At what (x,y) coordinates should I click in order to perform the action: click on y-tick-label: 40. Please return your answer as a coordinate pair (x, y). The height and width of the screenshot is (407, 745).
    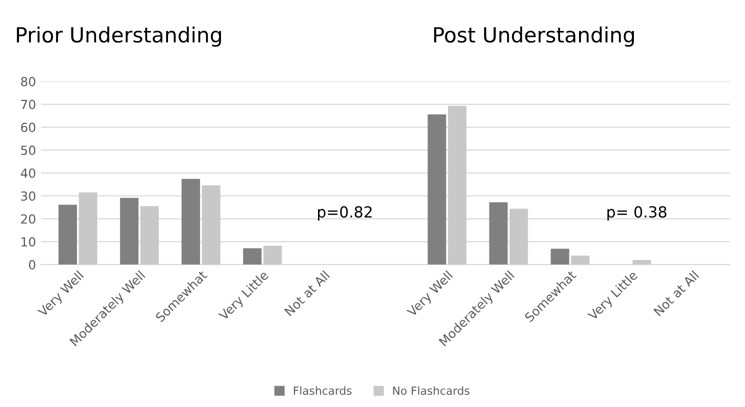
    Looking at the image, I should click on (28, 173).